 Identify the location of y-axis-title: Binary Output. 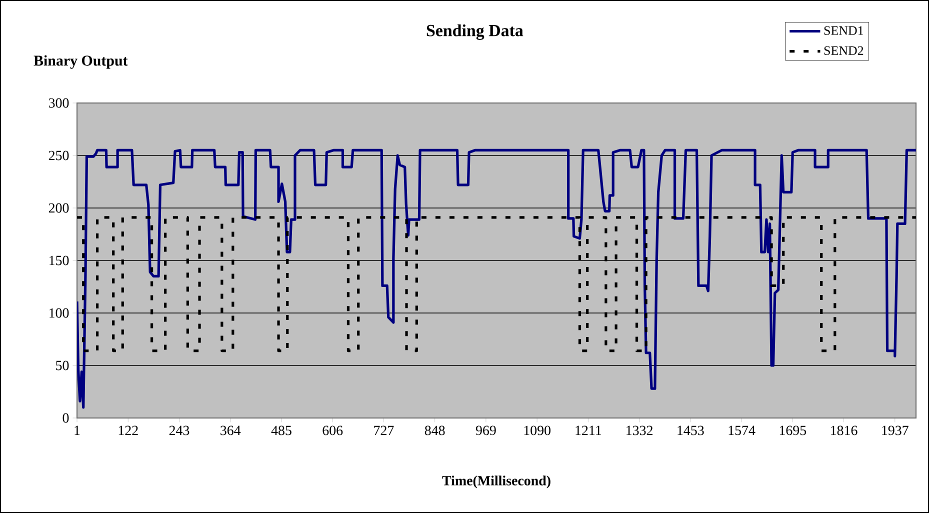
(81, 62).